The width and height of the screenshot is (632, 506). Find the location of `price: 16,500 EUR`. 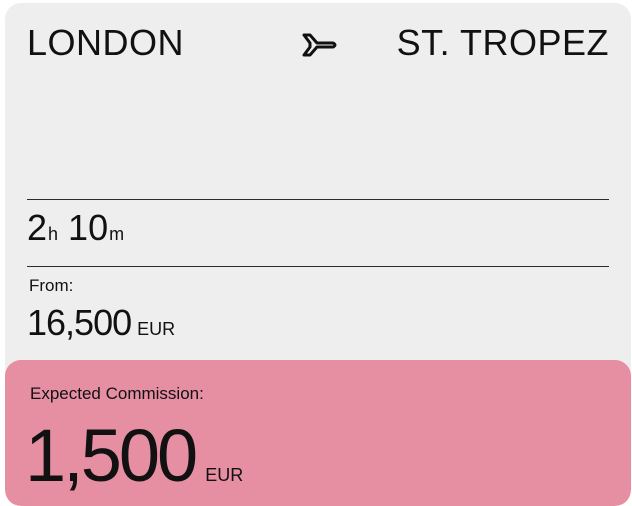

price: 16,500 EUR is located at coordinates (101, 323).